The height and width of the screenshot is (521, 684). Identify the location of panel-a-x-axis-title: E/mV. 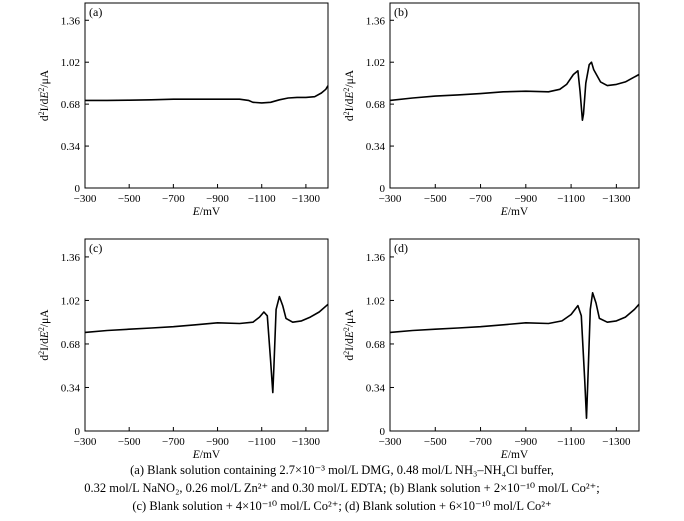
(206, 212).